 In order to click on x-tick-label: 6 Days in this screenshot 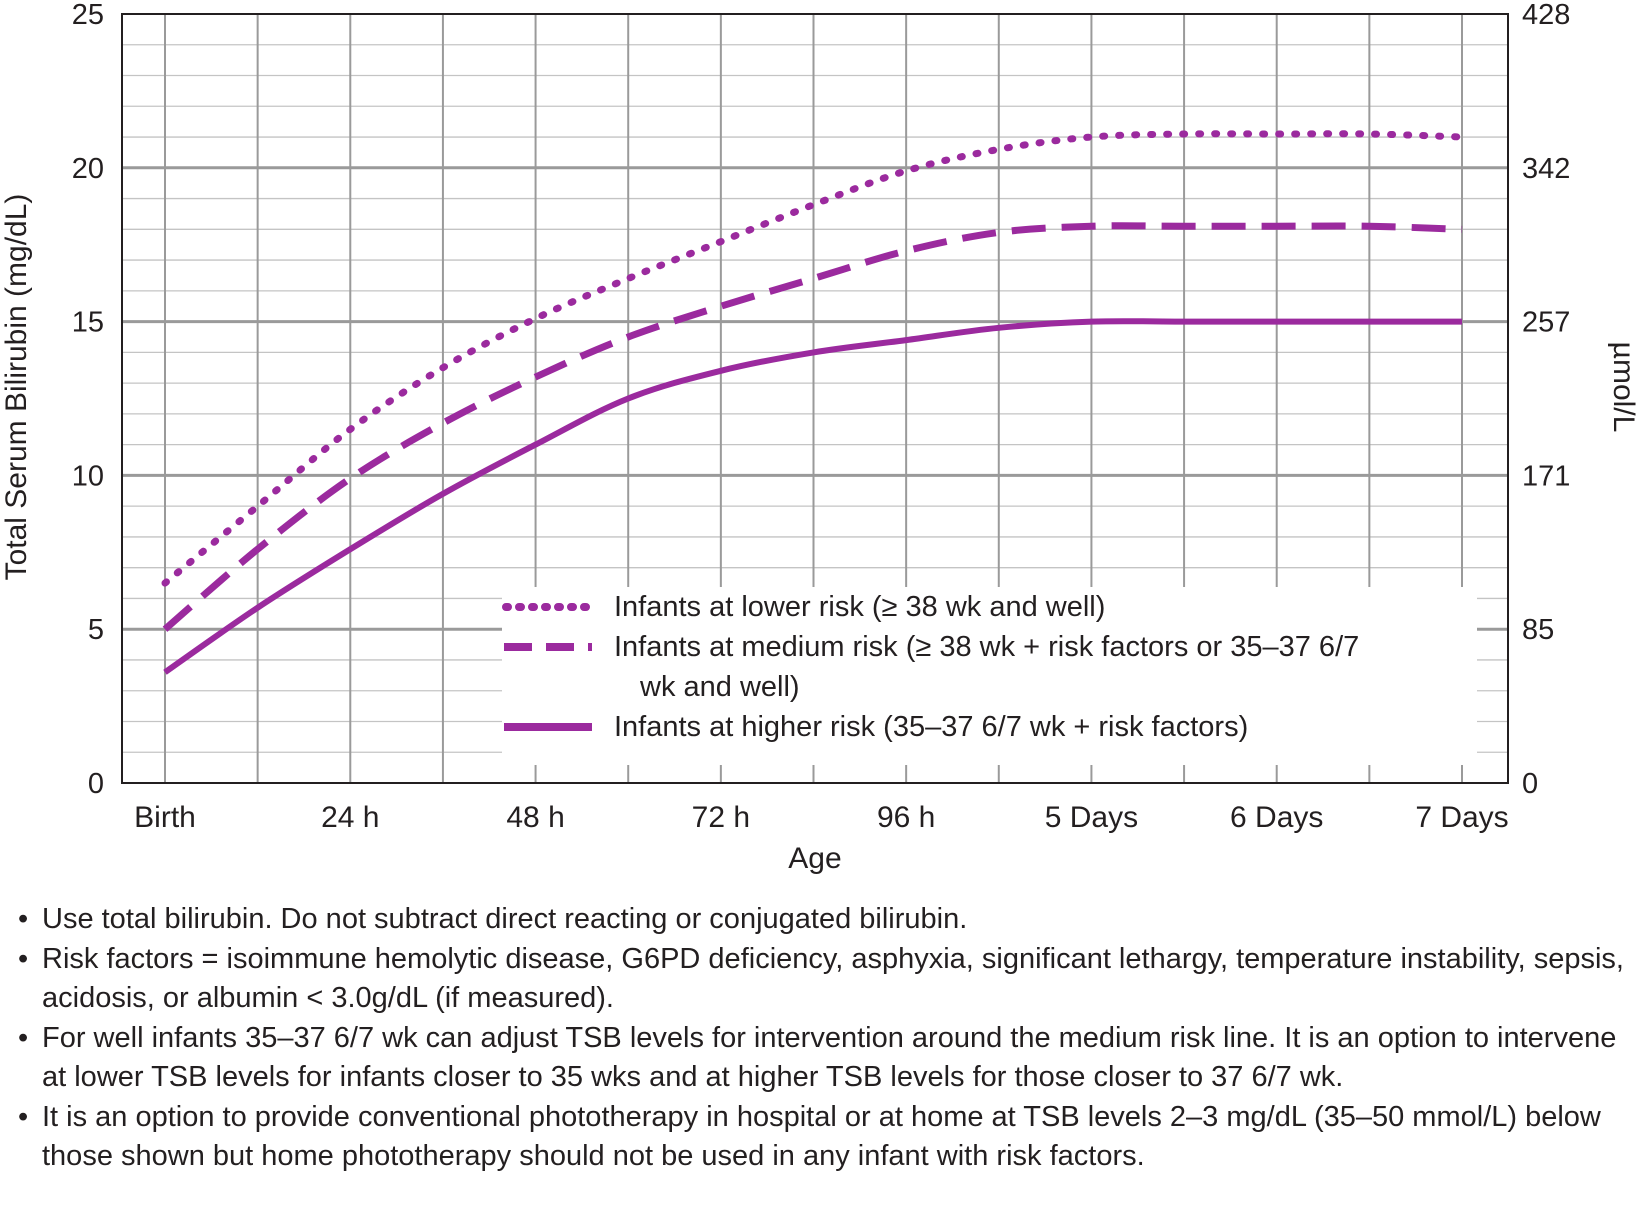, I will do `click(1276, 817)`.